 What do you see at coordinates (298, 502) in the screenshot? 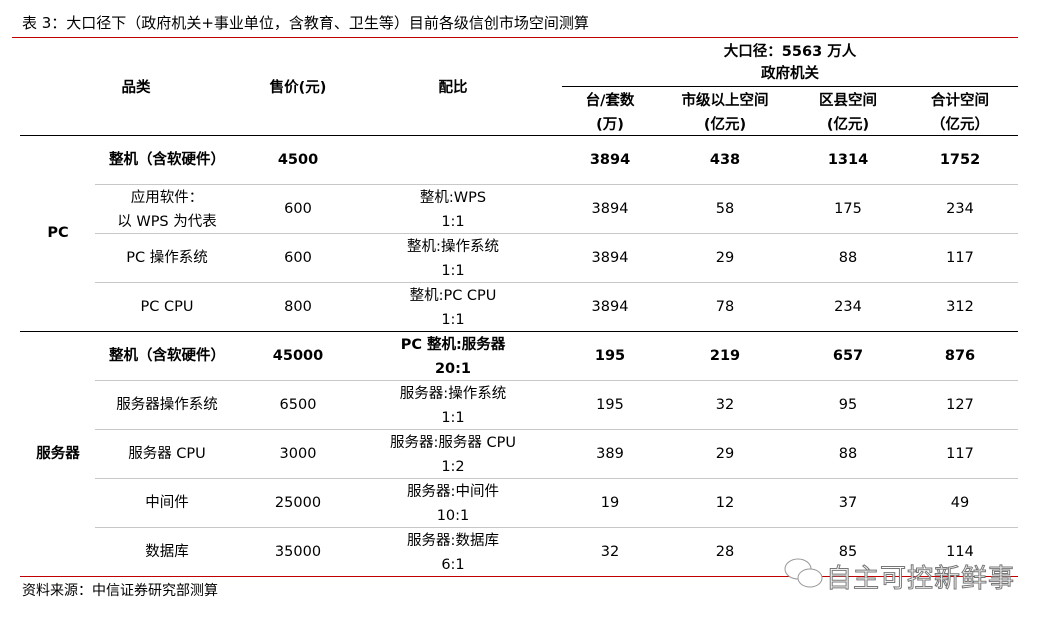
I see `cell-price: 25000` at bounding box center [298, 502].